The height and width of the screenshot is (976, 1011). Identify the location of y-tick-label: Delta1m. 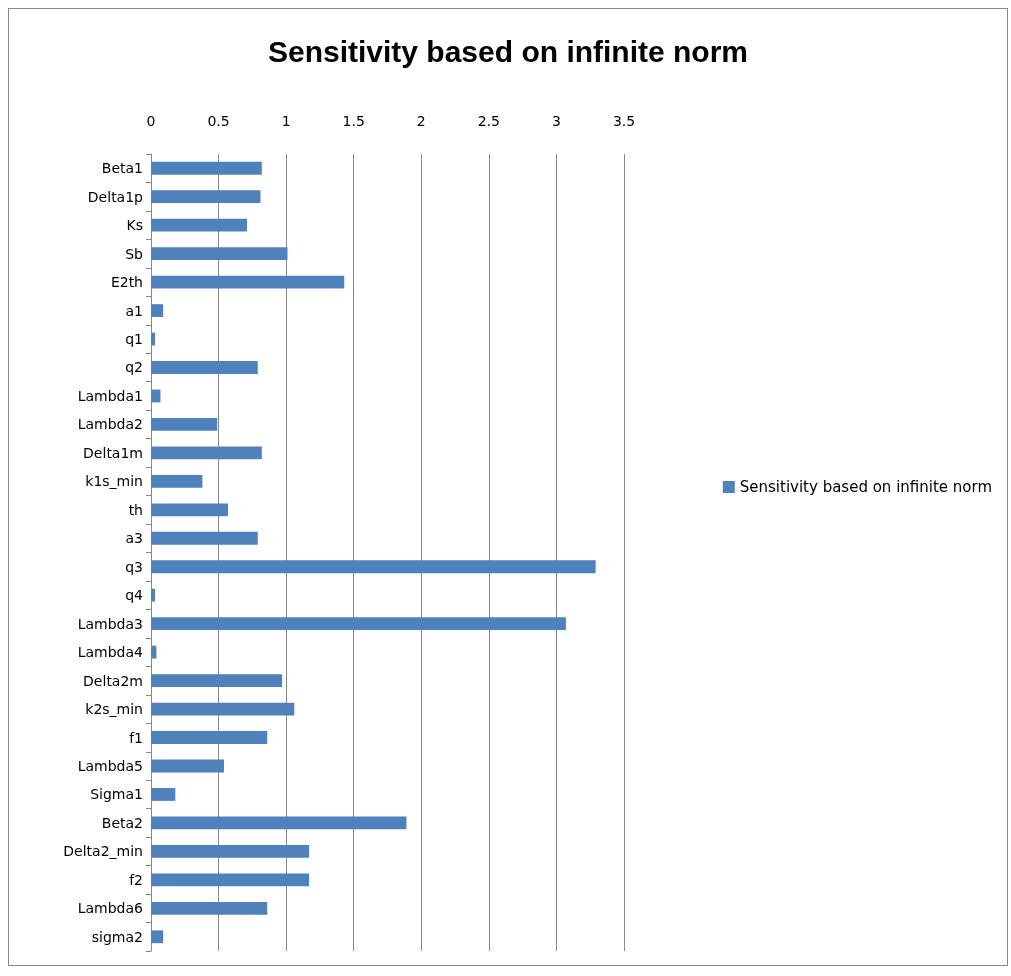
(113, 452).